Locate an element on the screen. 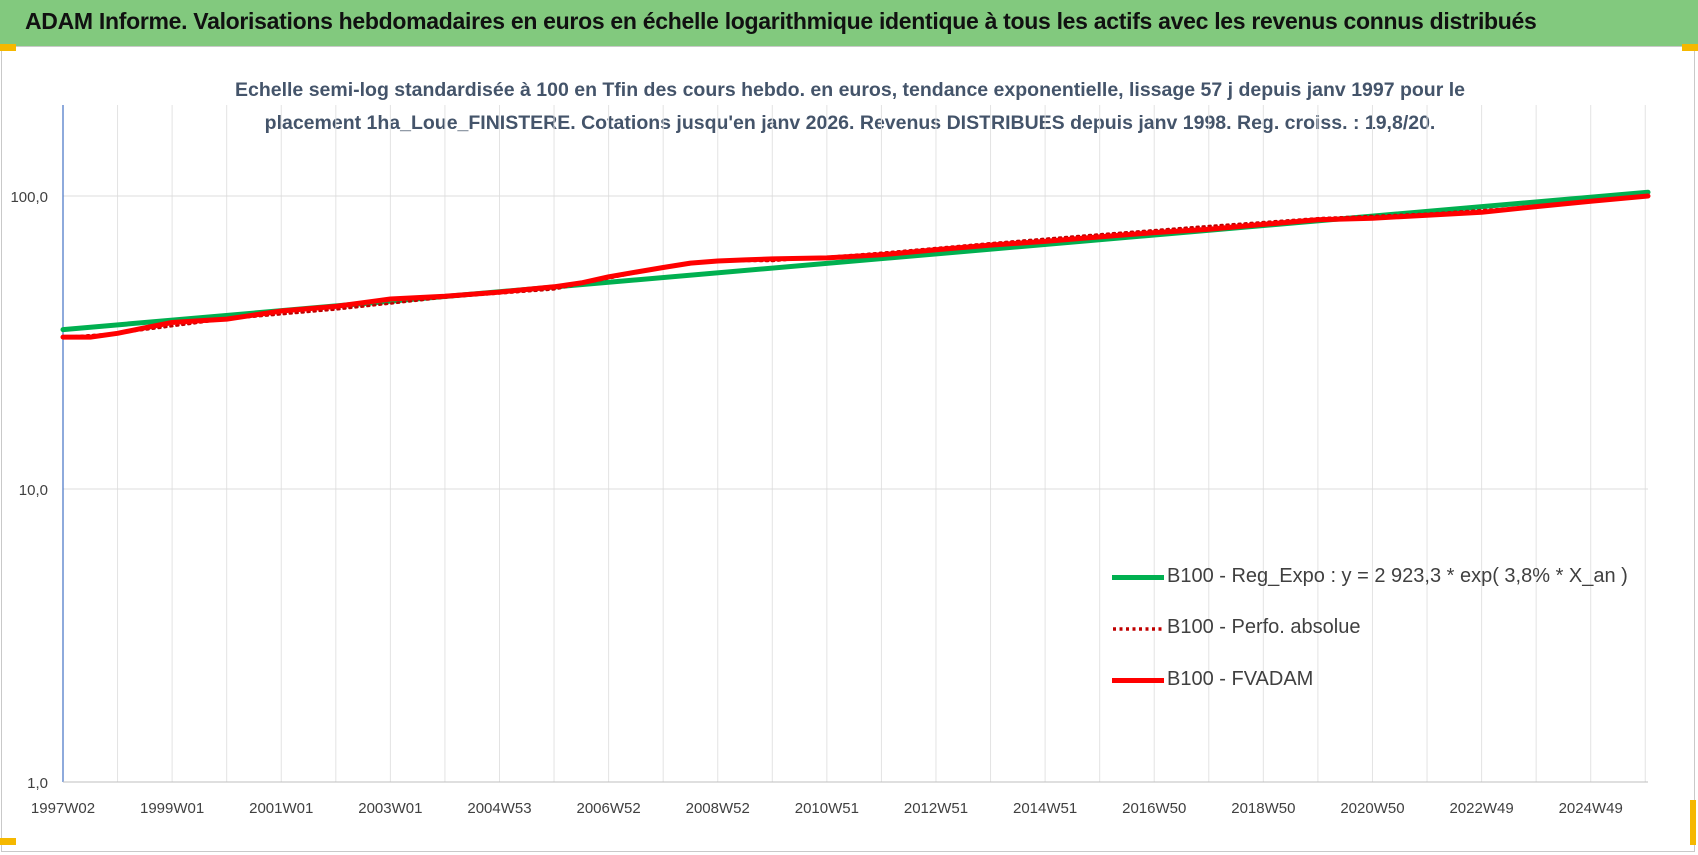  legend-swatch-fvadam is located at coordinates (1138, 680).